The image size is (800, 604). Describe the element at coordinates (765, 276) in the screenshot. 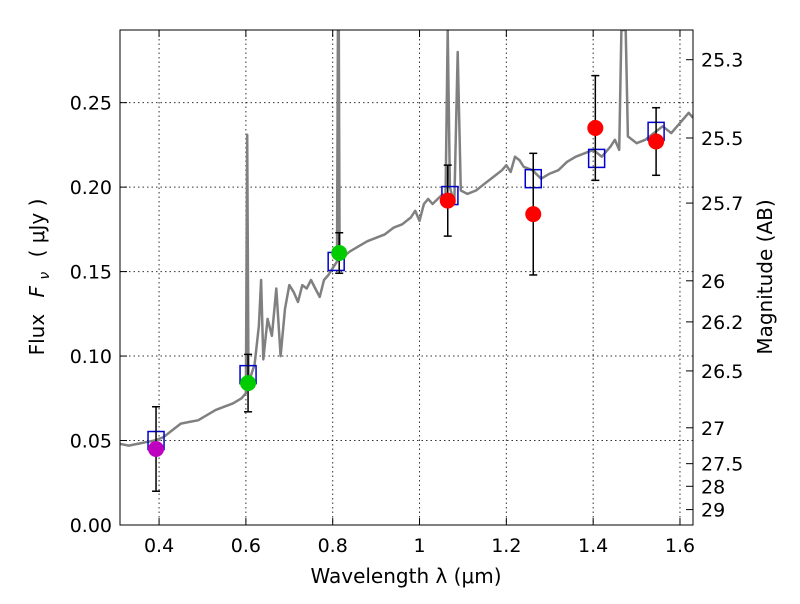

I see `right-axis-title: Magnitude (AB)` at that location.